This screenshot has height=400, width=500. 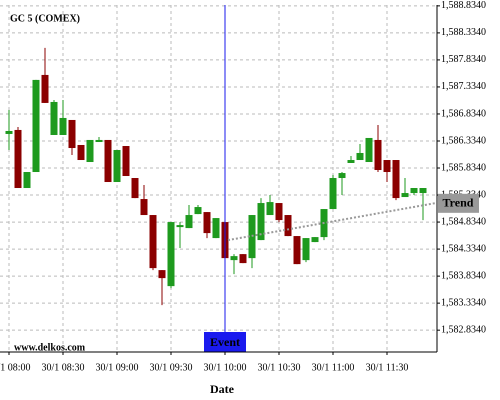 What do you see at coordinates (463, 32) in the screenshot?
I see `y-tick-label: 1,588.3340` at bounding box center [463, 32].